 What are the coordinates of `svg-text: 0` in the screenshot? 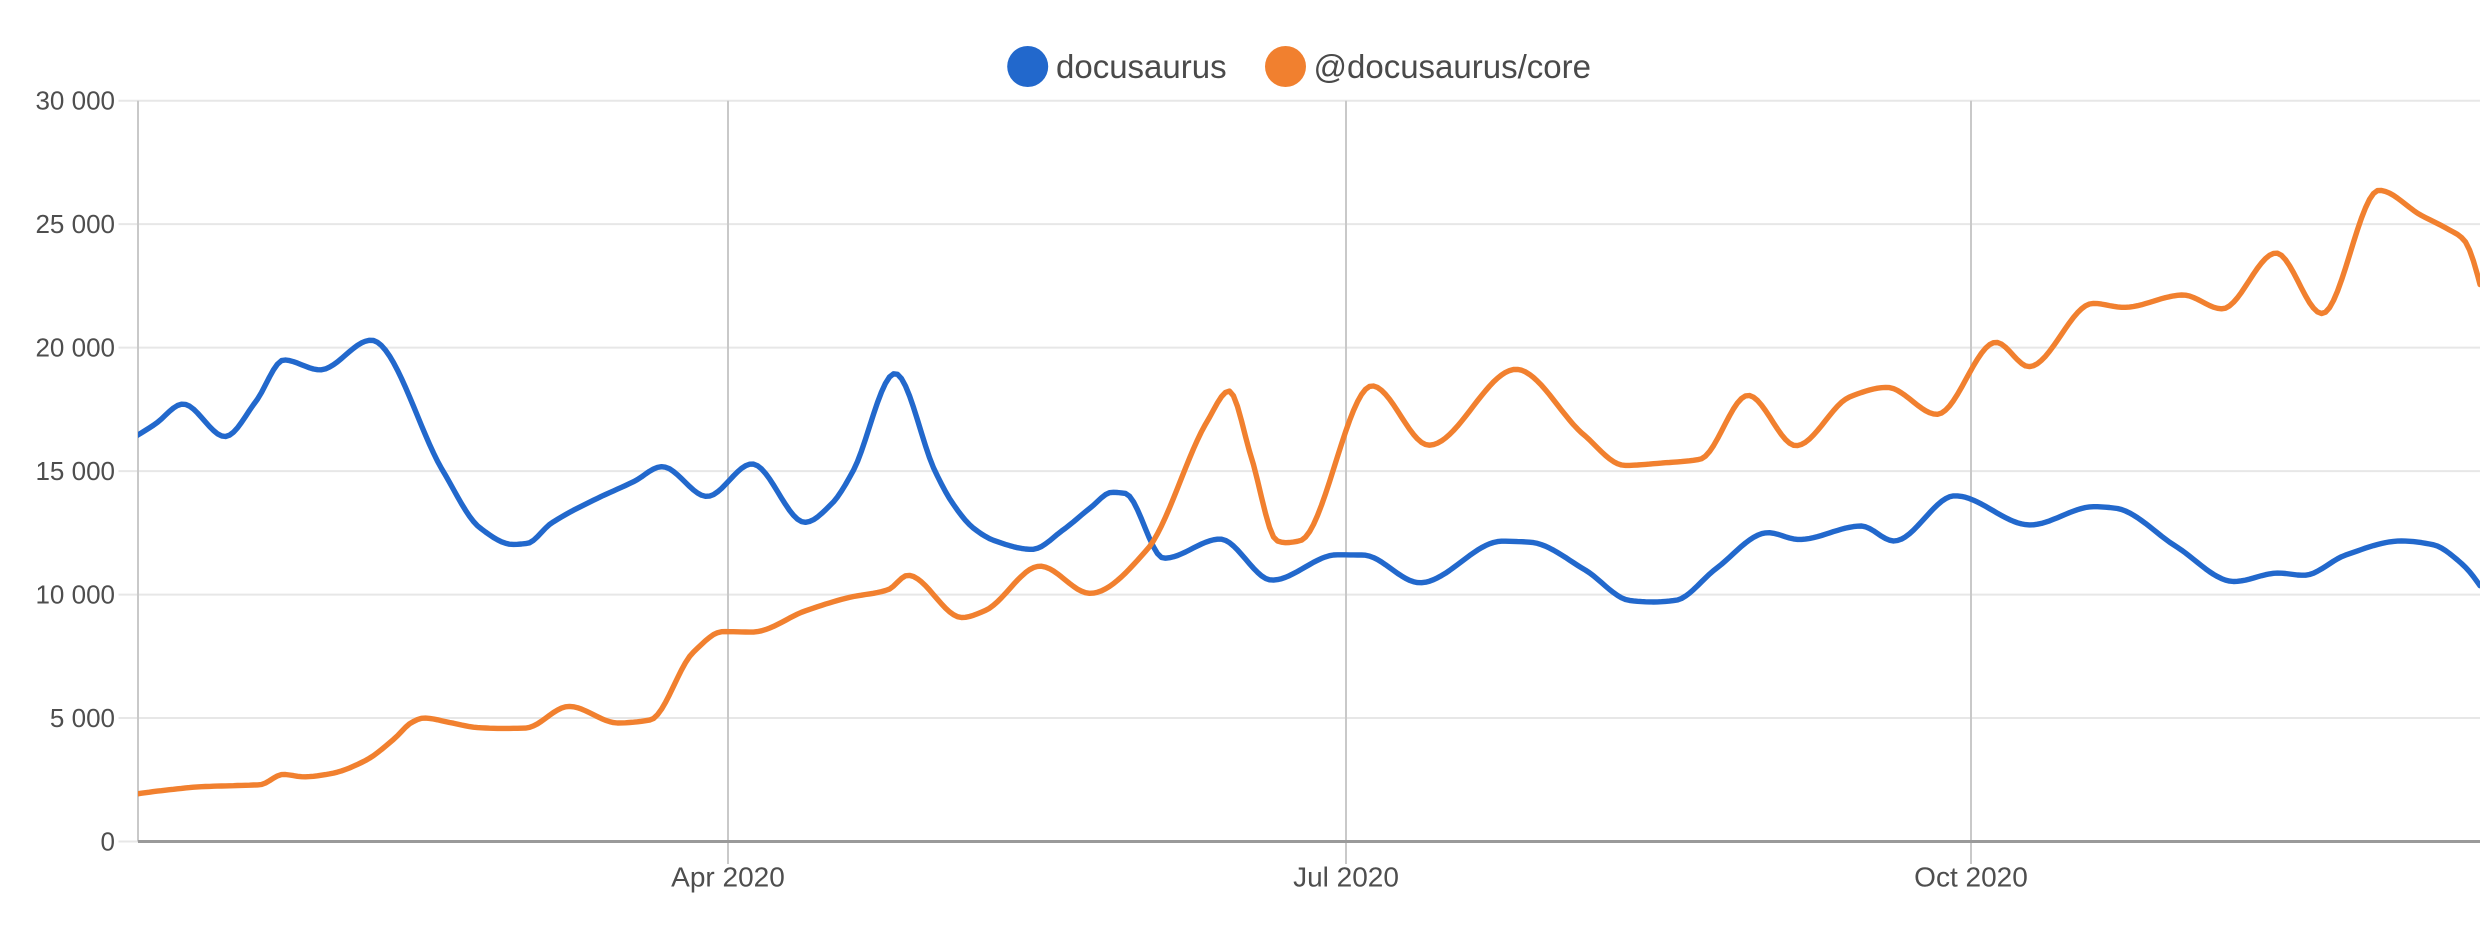 It's located at (108, 842).